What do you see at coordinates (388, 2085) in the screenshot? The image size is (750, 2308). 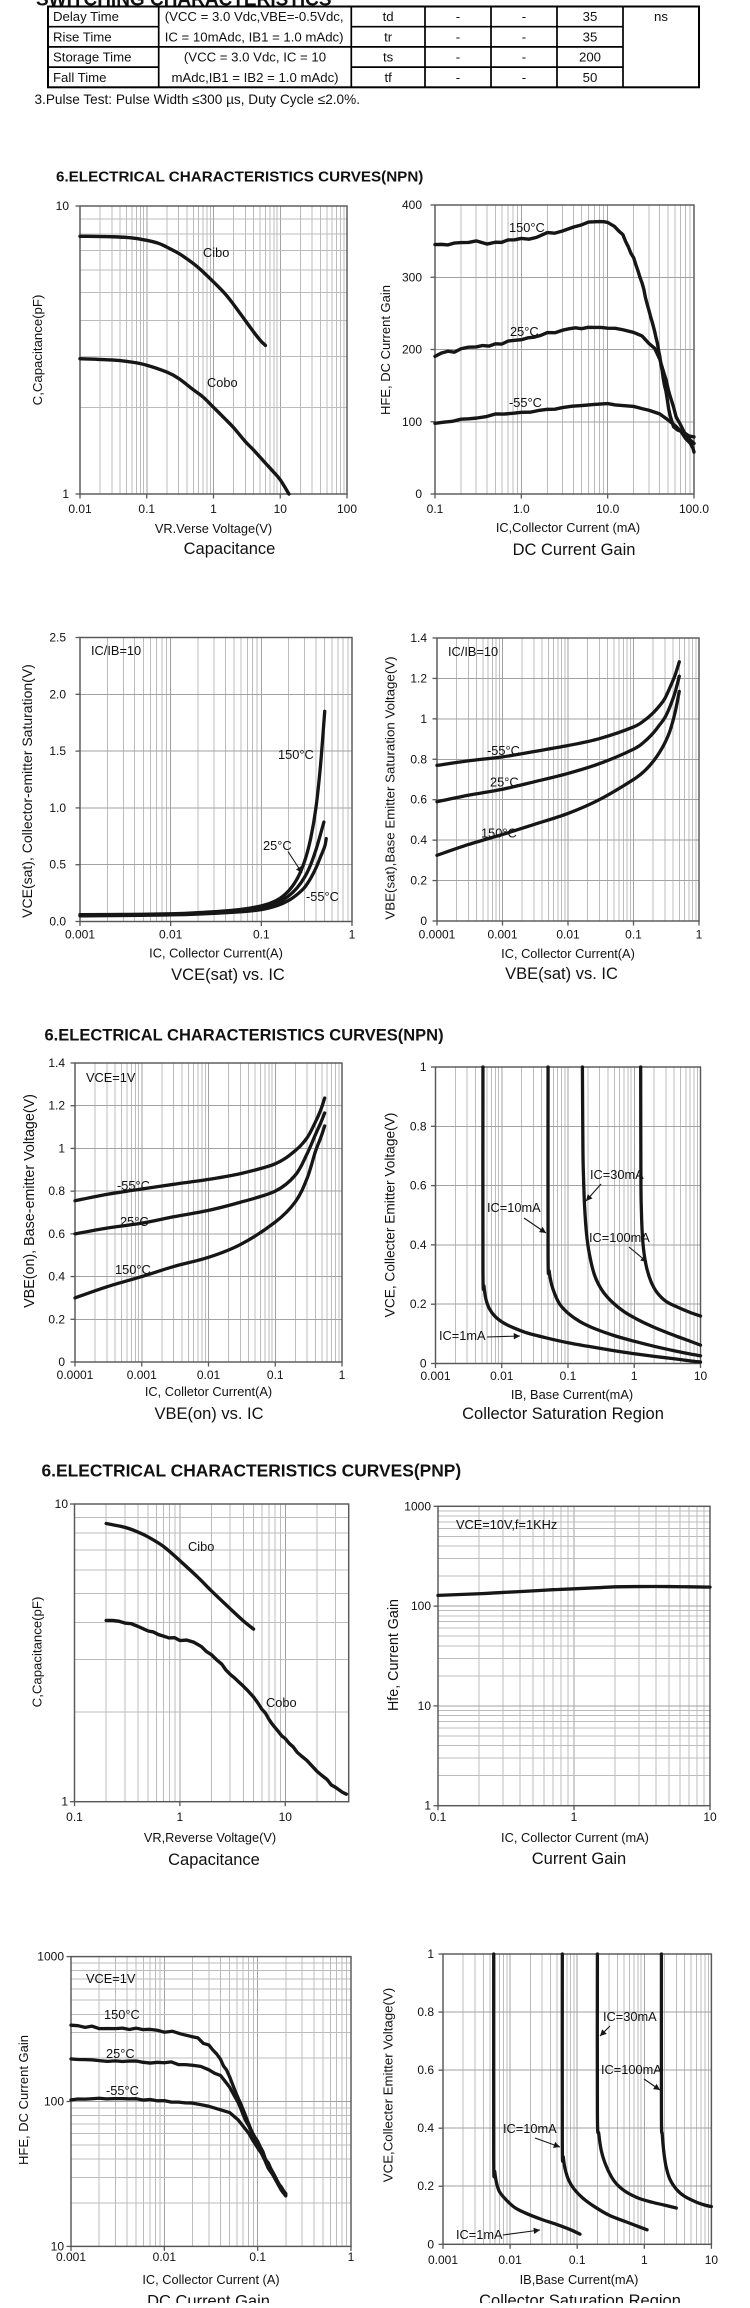 I see `svg-text:VCE,Collecter Emitter Voltage(: VCE,Collecter Emitter Voltage(V)` at bounding box center [388, 2085].